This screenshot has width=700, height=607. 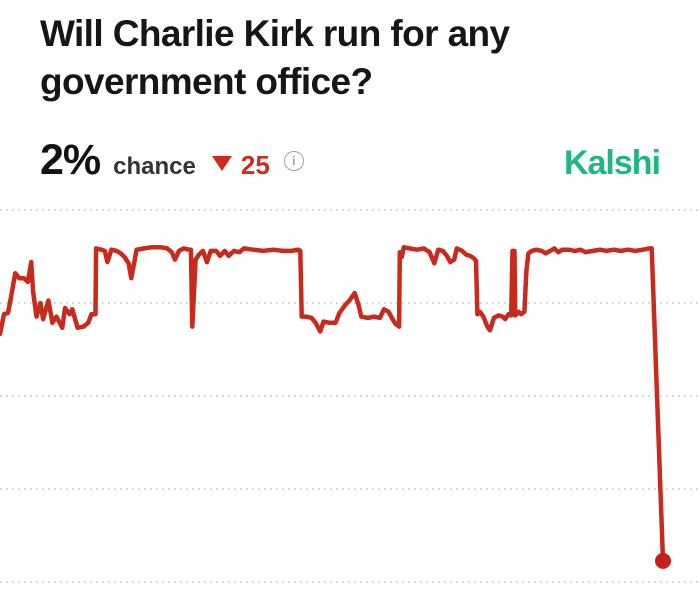 What do you see at coordinates (255, 165) in the screenshot?
I see `change-value: 25` at bounding box center [255, 165].